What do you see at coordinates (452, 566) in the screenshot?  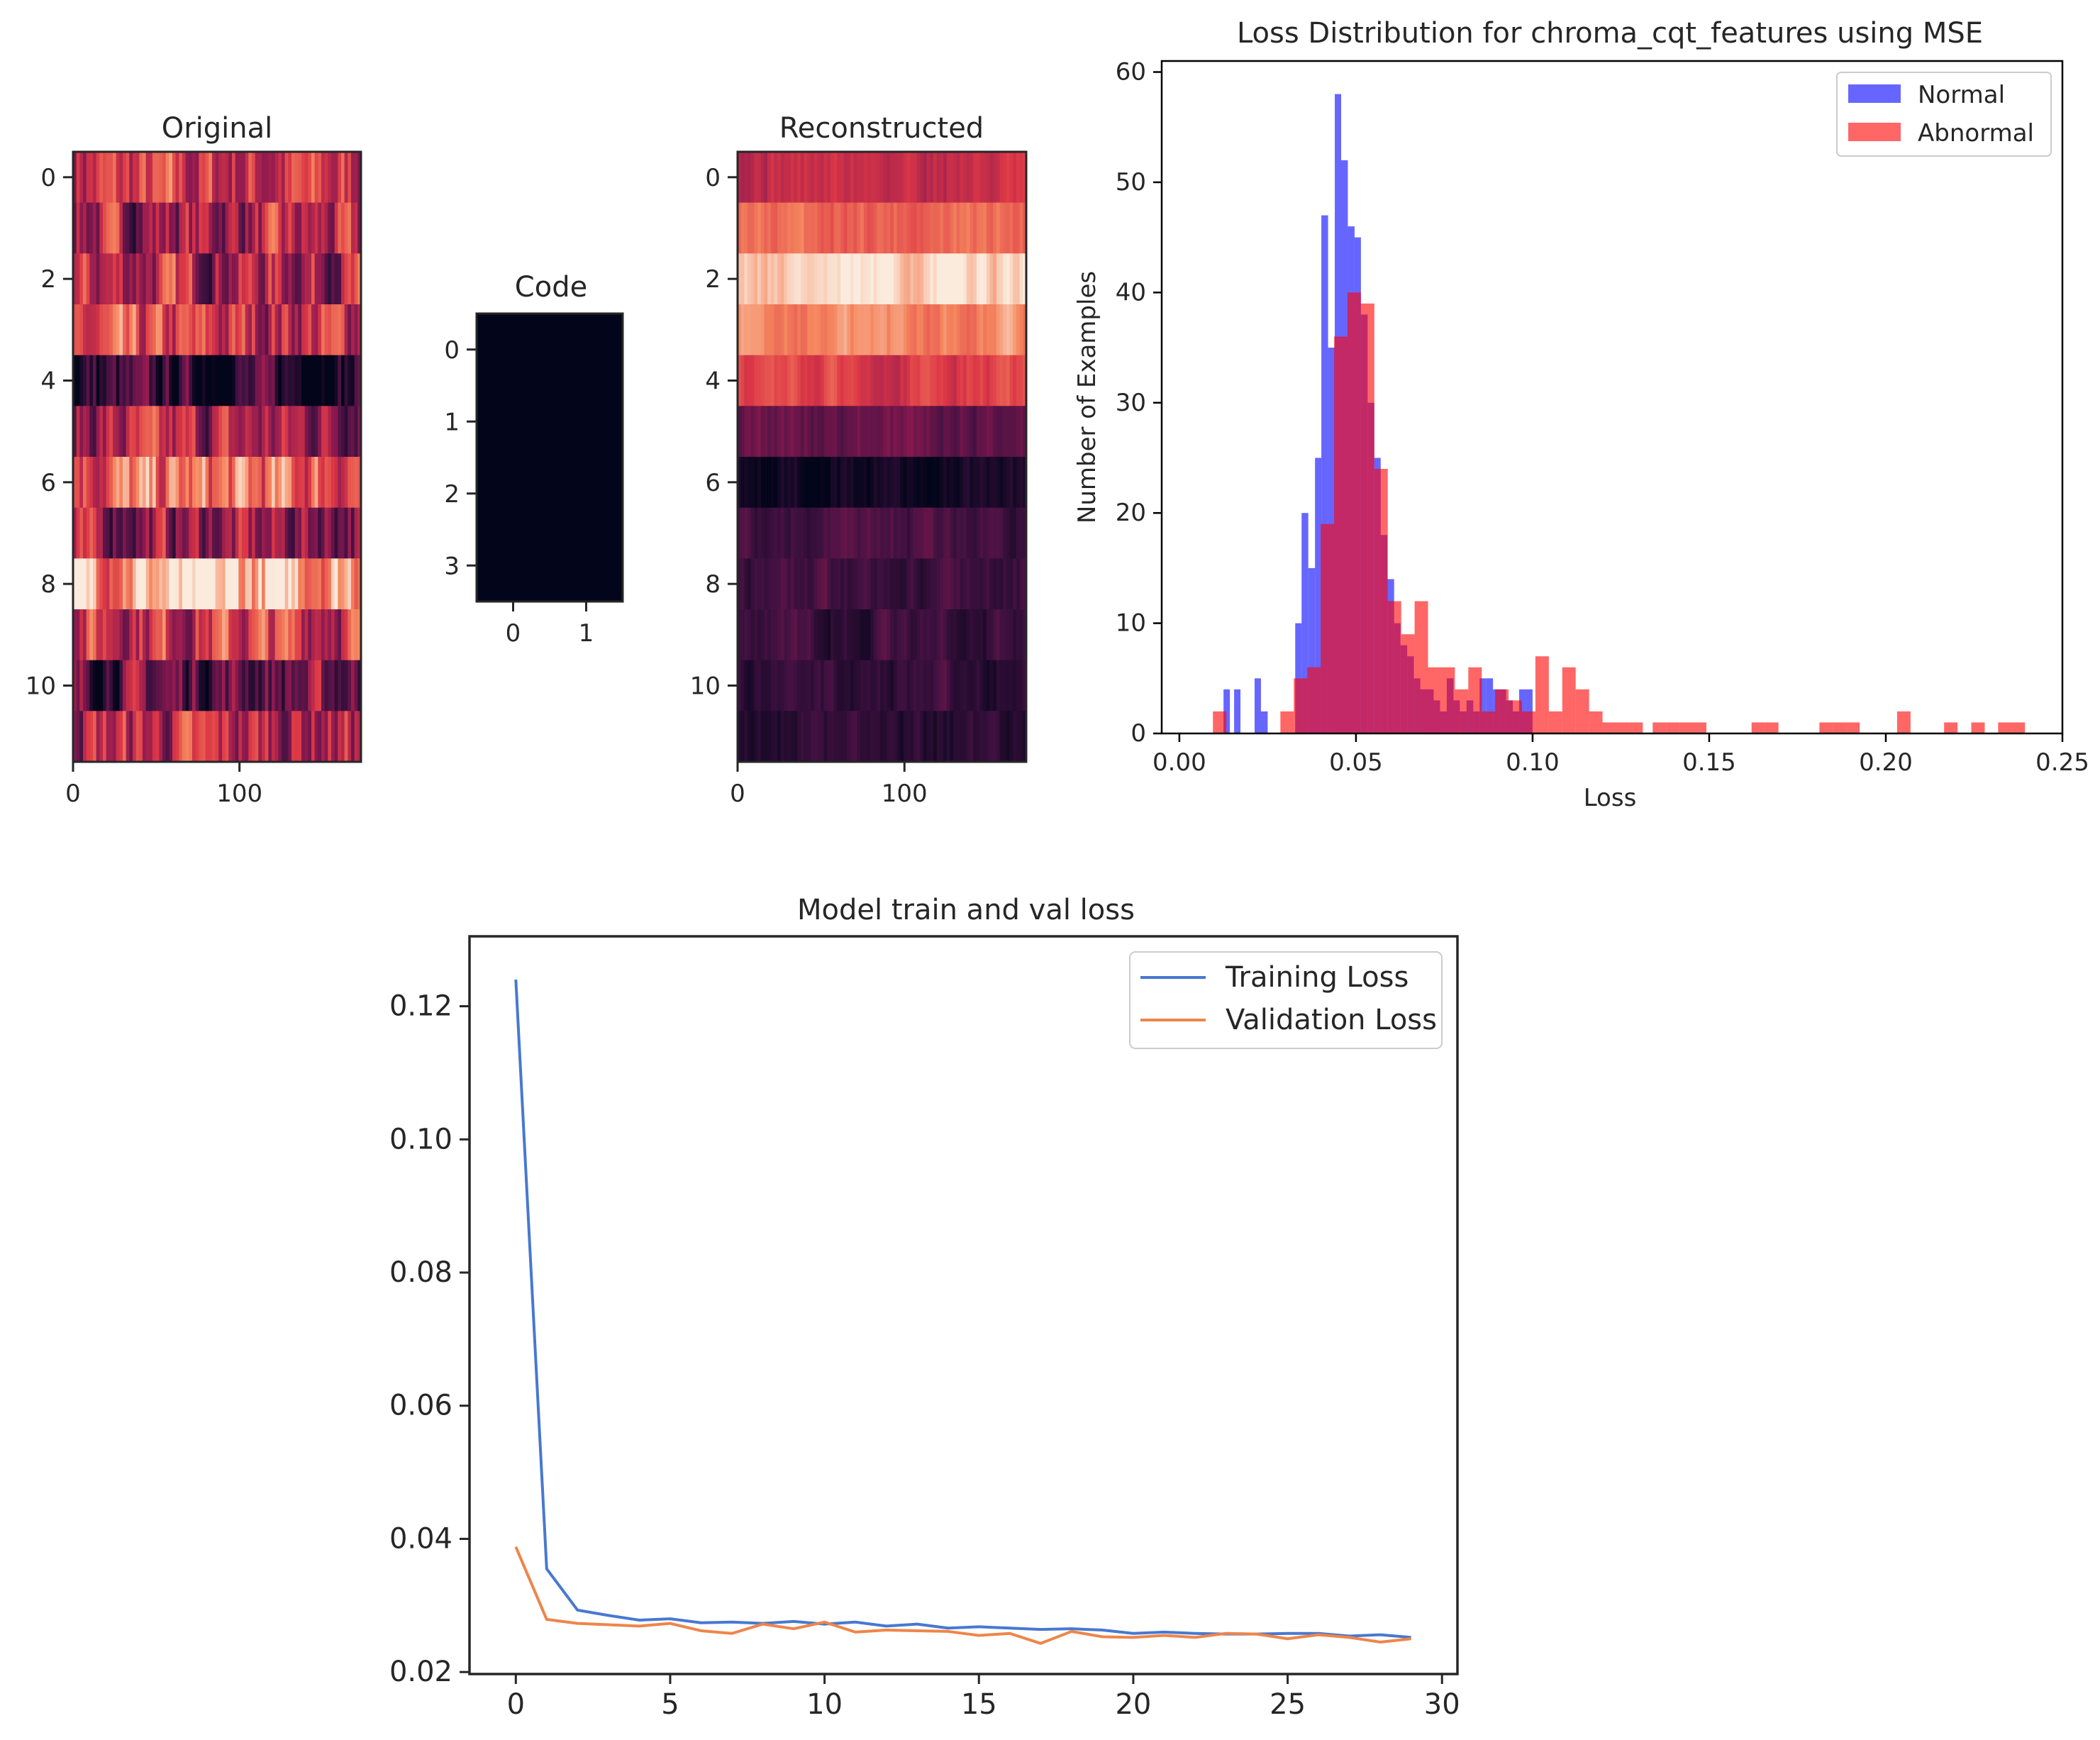 I see `code-ytick-label: 3` at bounding box center [452, 566].